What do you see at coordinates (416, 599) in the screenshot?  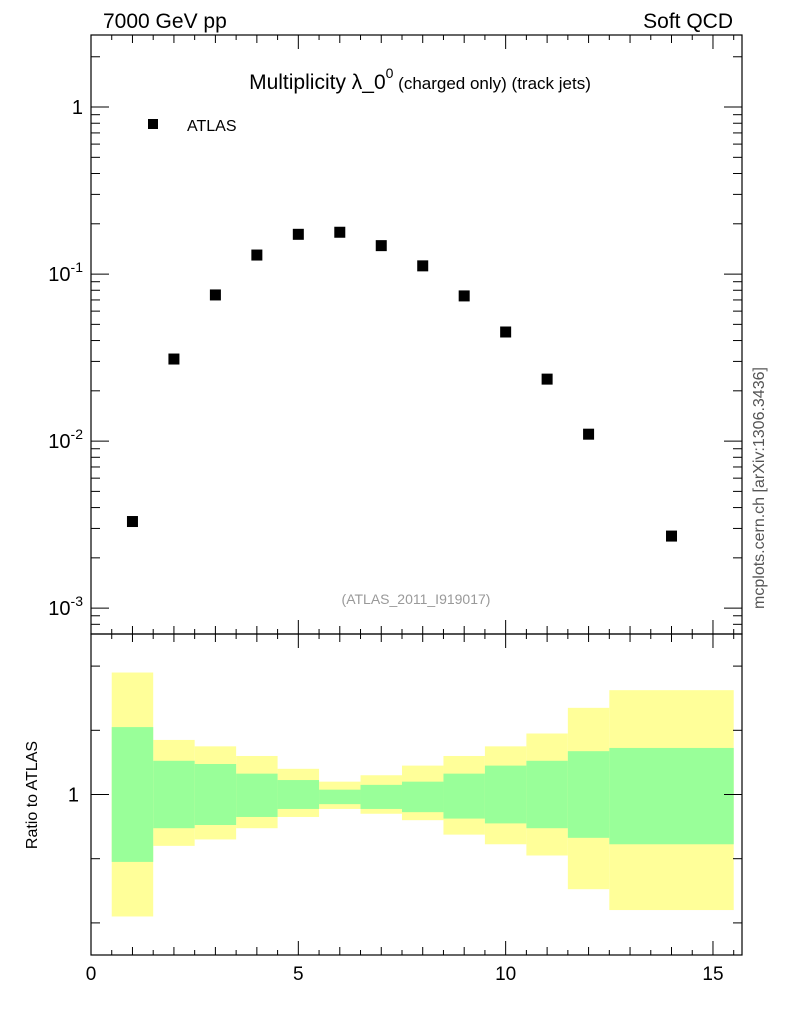 I see `analysis-annotation: (ATLAS_2011_I919017)` at bounding box center [416, 599].